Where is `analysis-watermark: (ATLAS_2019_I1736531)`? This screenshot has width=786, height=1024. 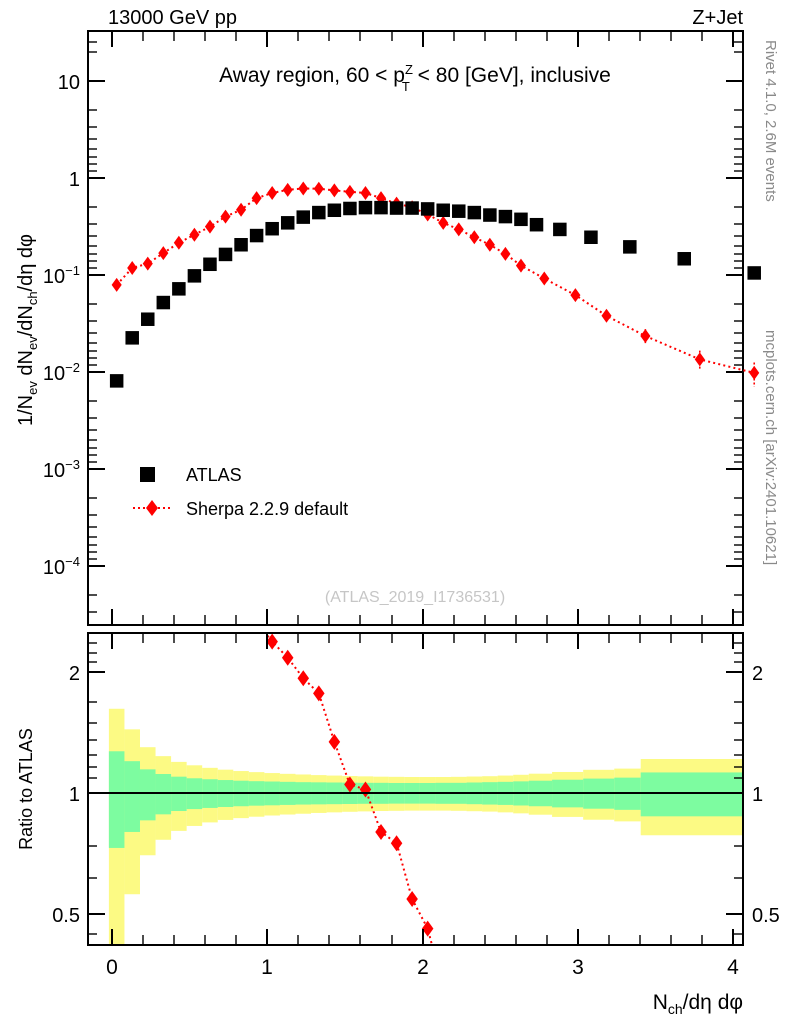
analysis-watermark: (ATLAS_2019_I1736531) is located at coordinates (415, 597).